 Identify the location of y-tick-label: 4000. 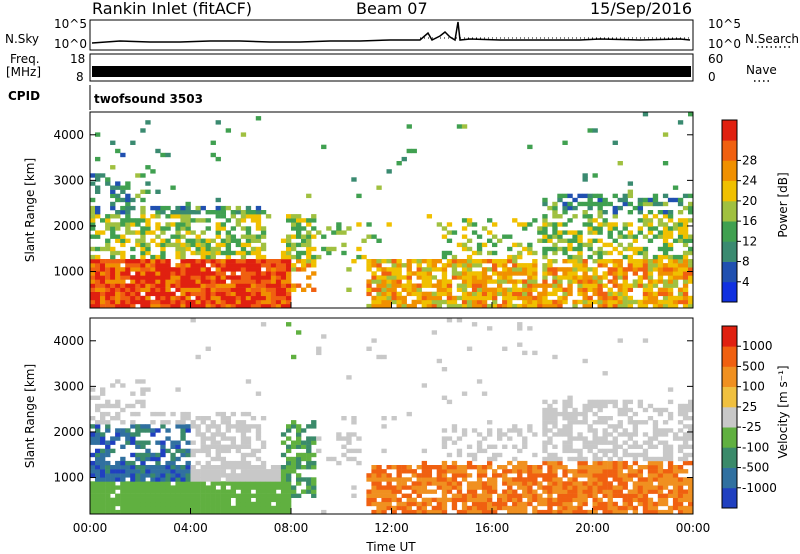
(68, 135).